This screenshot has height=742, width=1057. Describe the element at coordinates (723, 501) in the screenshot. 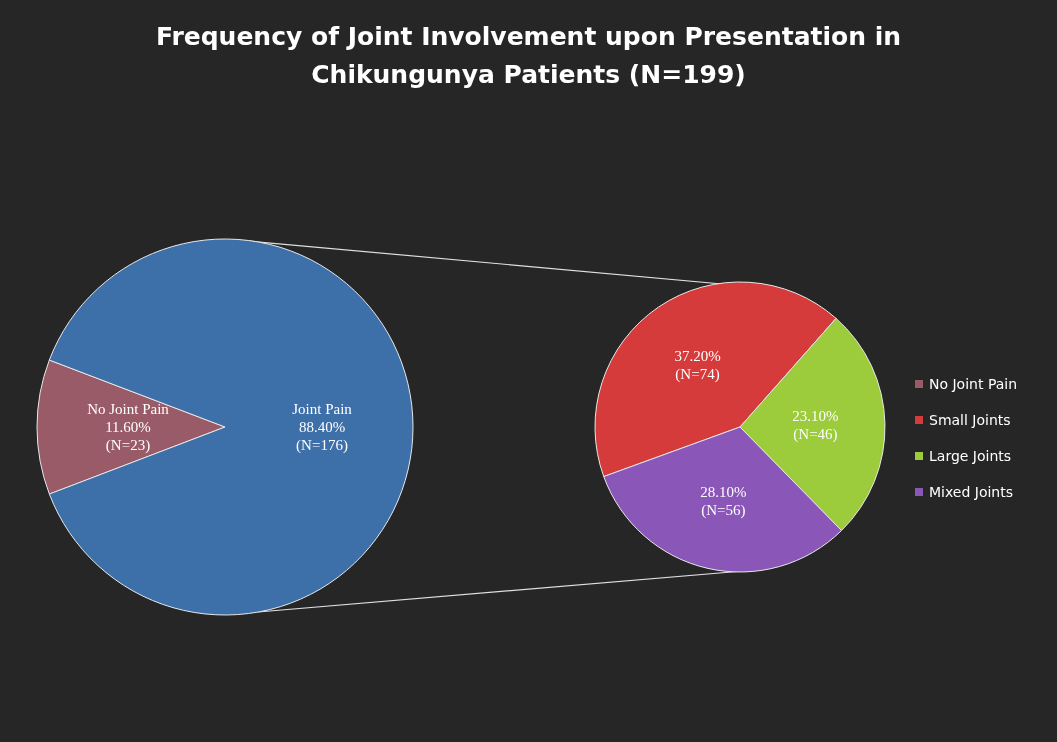

I see `data-label: 28.10% (N=56)` at that location.